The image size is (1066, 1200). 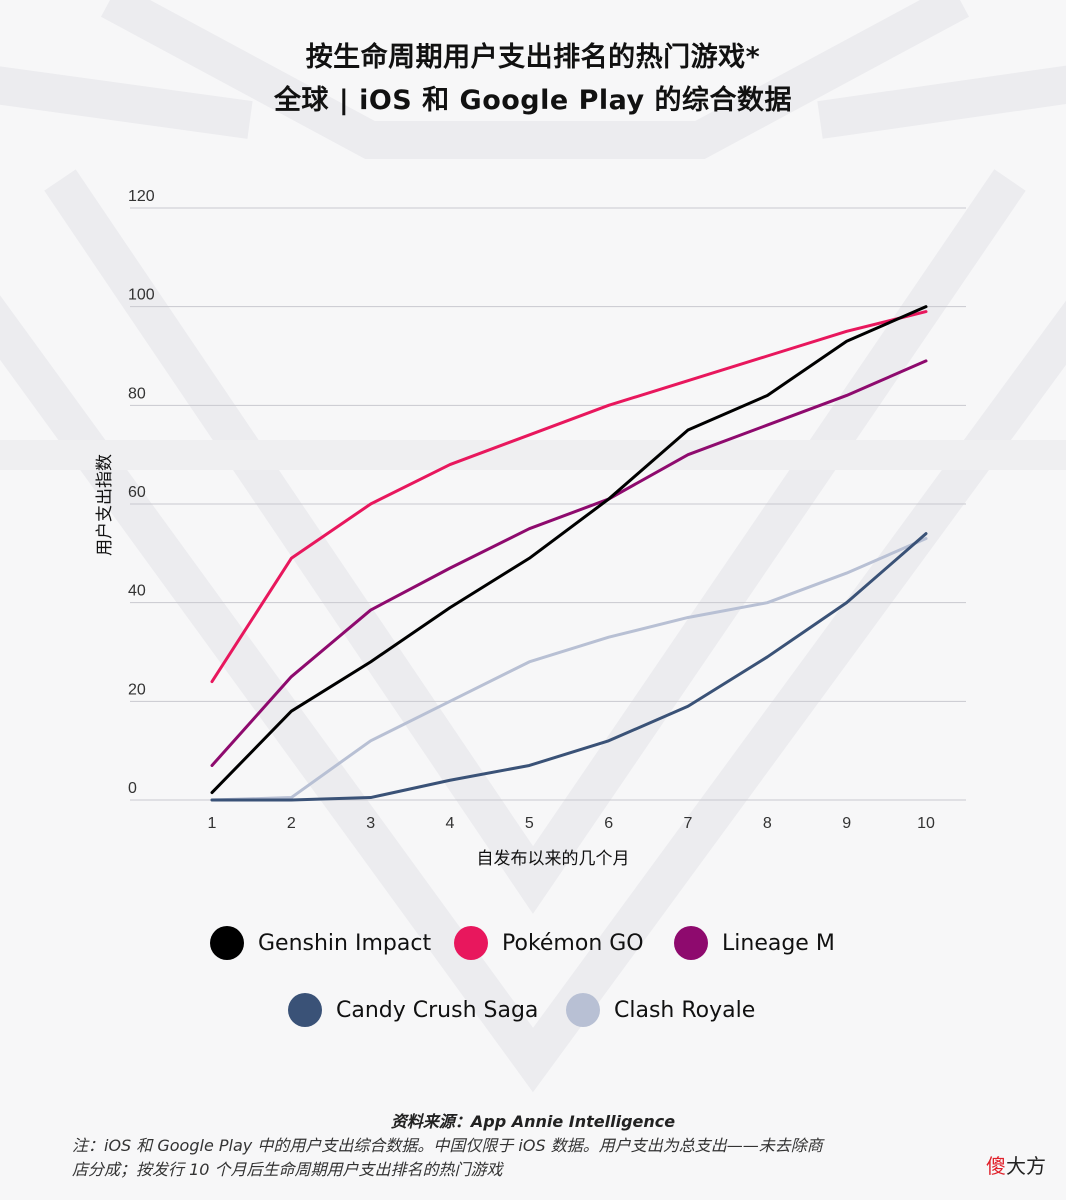 What do you see at coordinates (141, 196) in the screenshot?
I see `y-tick-label: 120` at bounding box center [141, 196].